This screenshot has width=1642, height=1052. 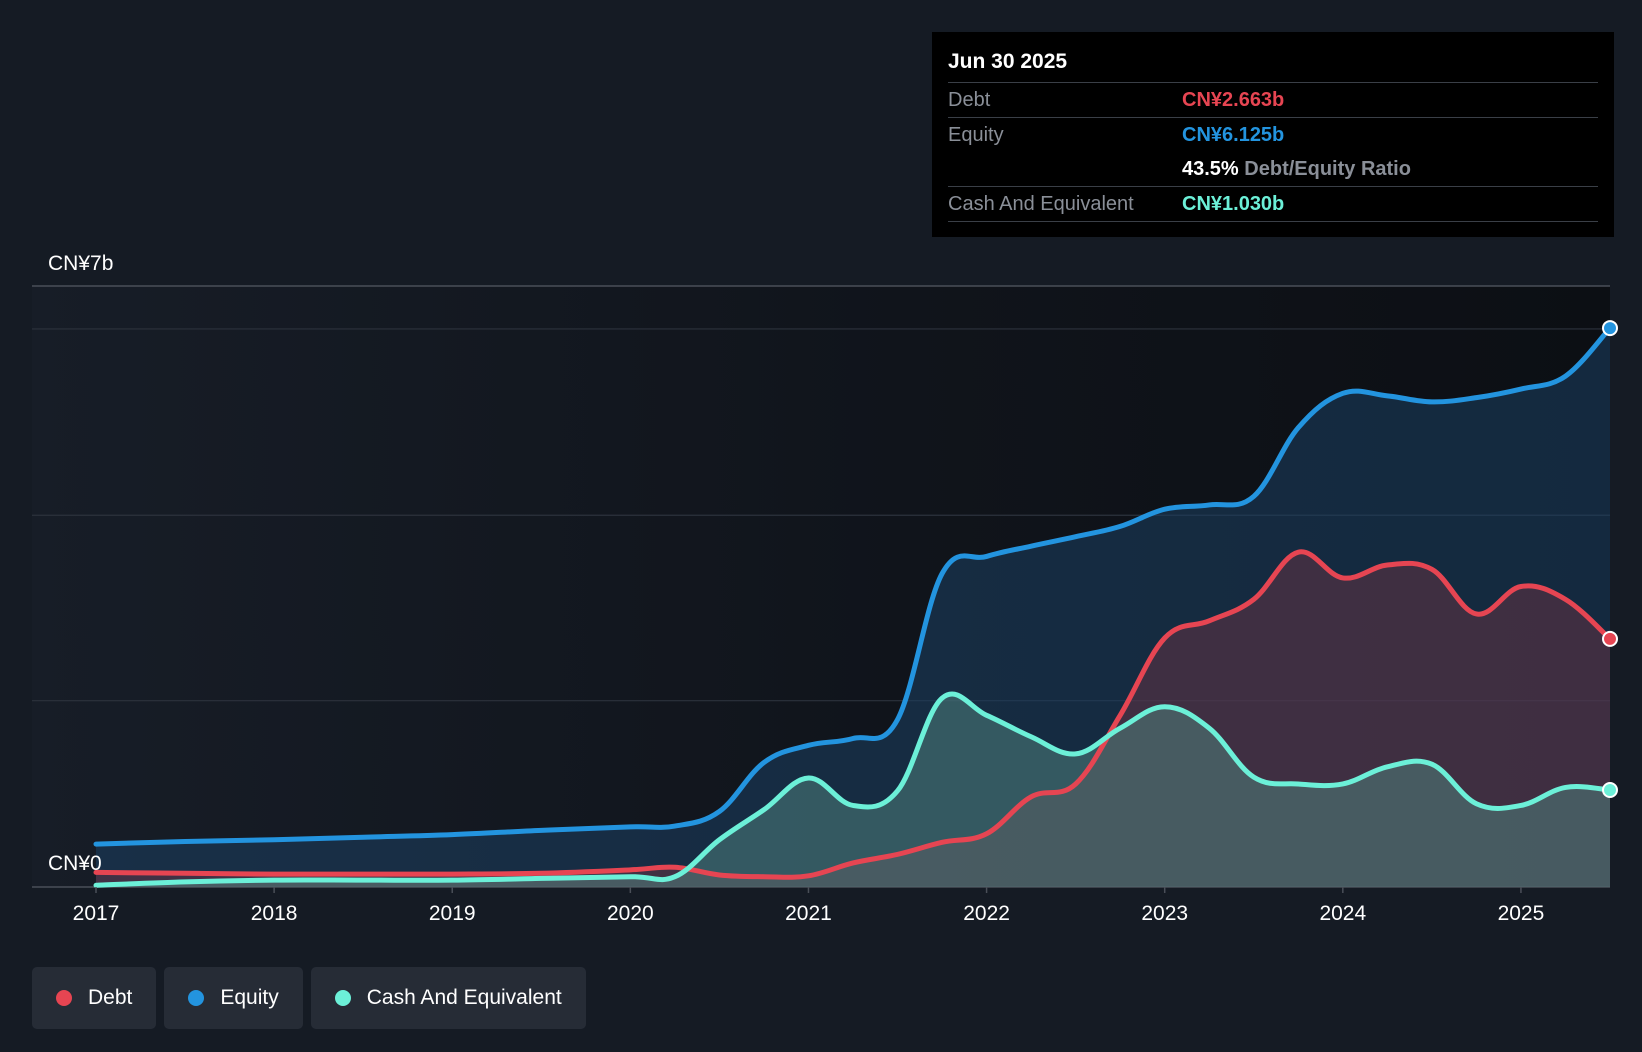 I want to click on tooltip-ratio: 43.5% Debt/Equity Ratio, so click(x=1296, y=169).